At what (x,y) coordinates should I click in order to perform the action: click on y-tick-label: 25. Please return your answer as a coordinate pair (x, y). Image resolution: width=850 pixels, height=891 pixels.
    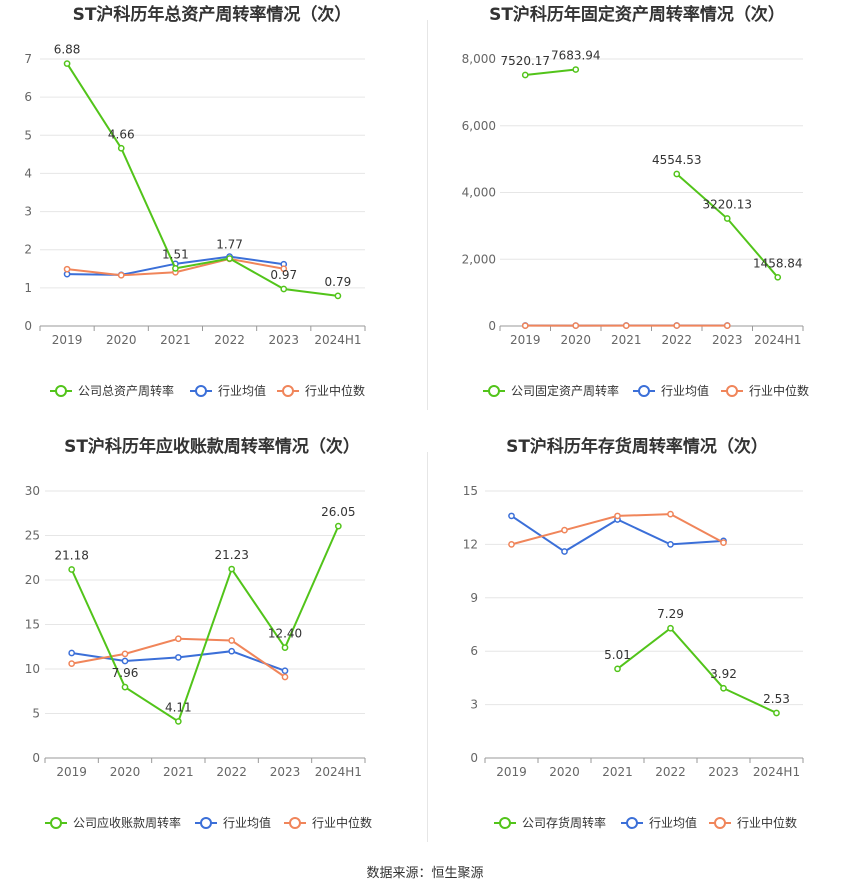
    Looking at the image, I should click on (32, 536).